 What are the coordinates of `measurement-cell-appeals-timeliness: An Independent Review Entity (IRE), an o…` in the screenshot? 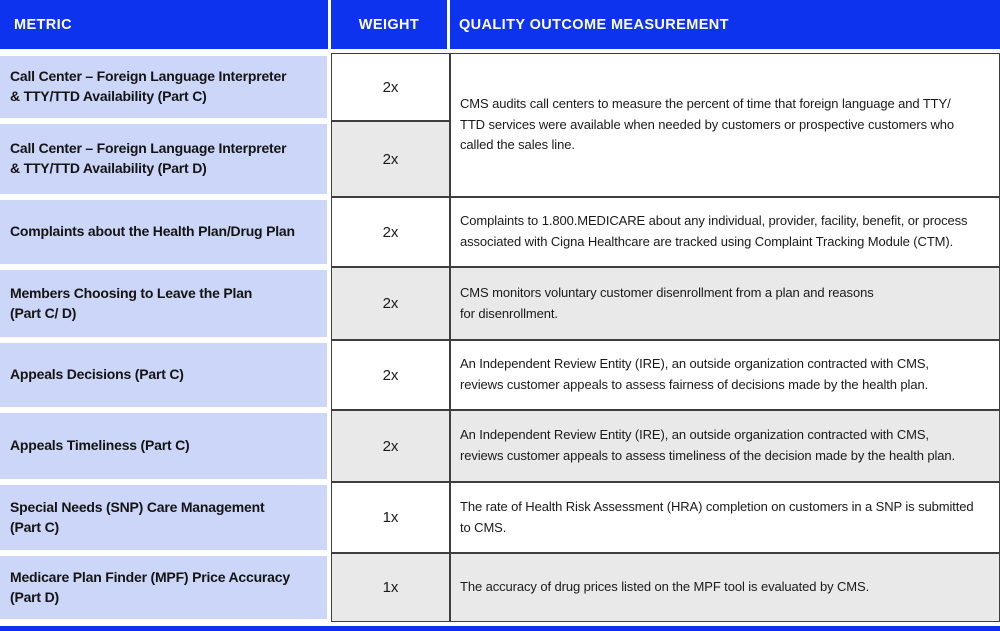 It's located at (725, 446).